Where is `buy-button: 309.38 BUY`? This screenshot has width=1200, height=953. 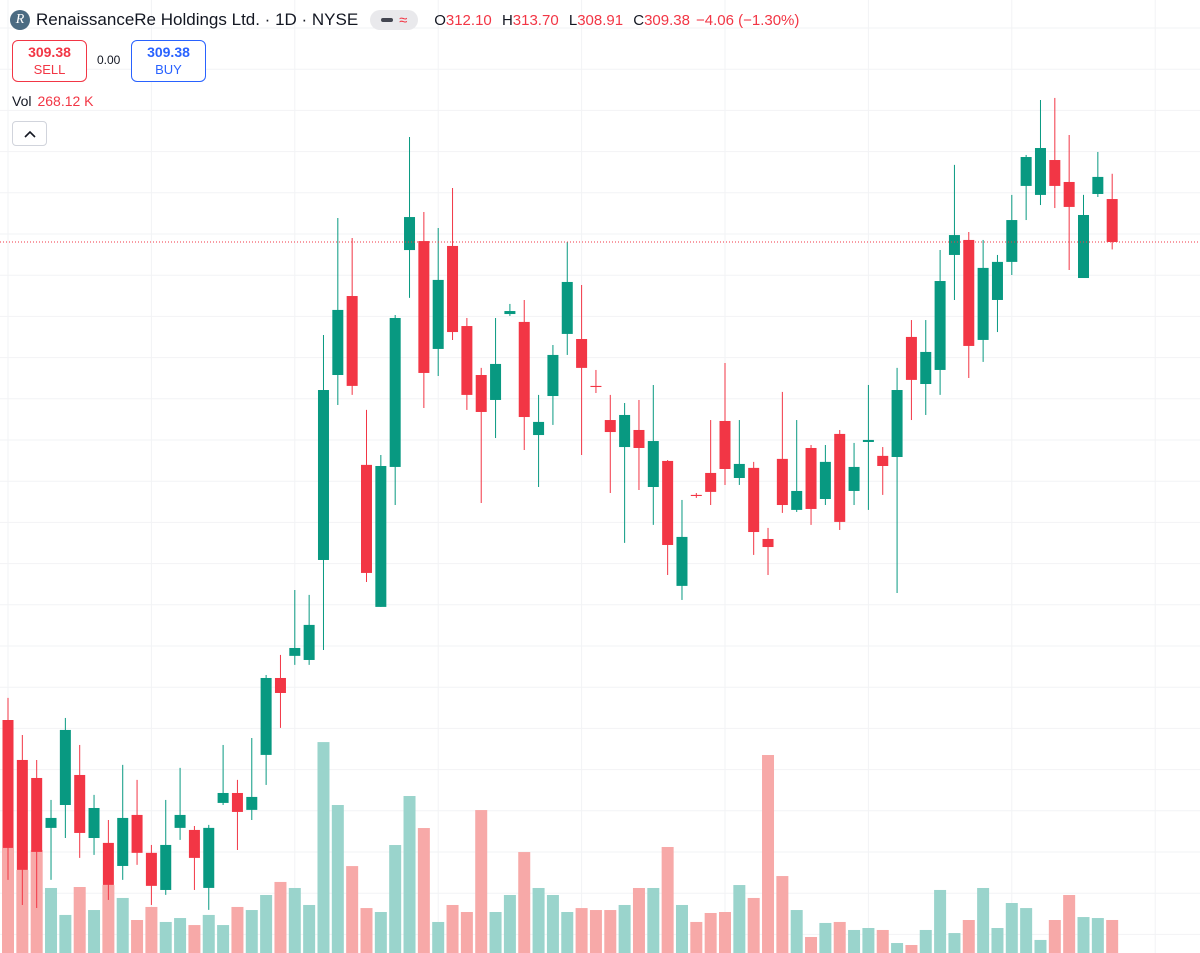
buy-button: 309.38 BUY is located at coordinates (168, 61).